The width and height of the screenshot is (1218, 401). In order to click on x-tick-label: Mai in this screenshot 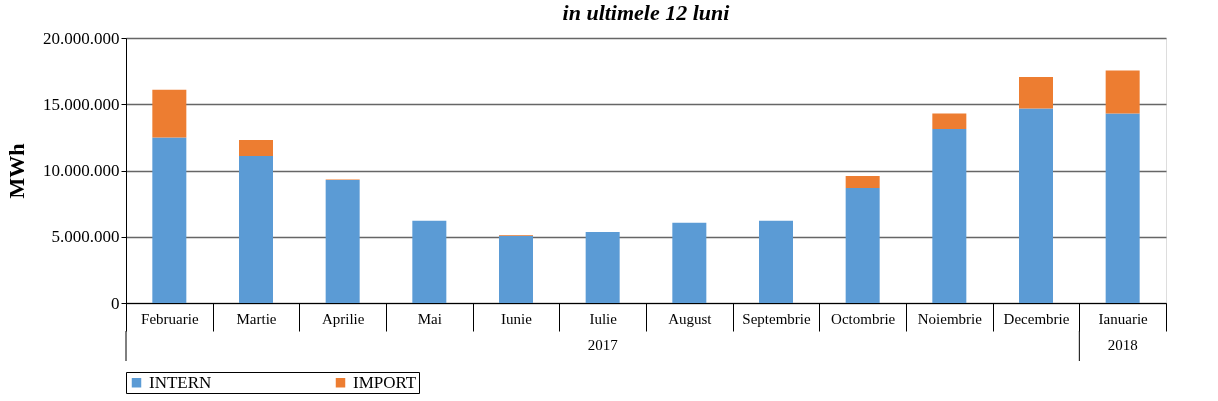, I will do `click(429, 318)`.